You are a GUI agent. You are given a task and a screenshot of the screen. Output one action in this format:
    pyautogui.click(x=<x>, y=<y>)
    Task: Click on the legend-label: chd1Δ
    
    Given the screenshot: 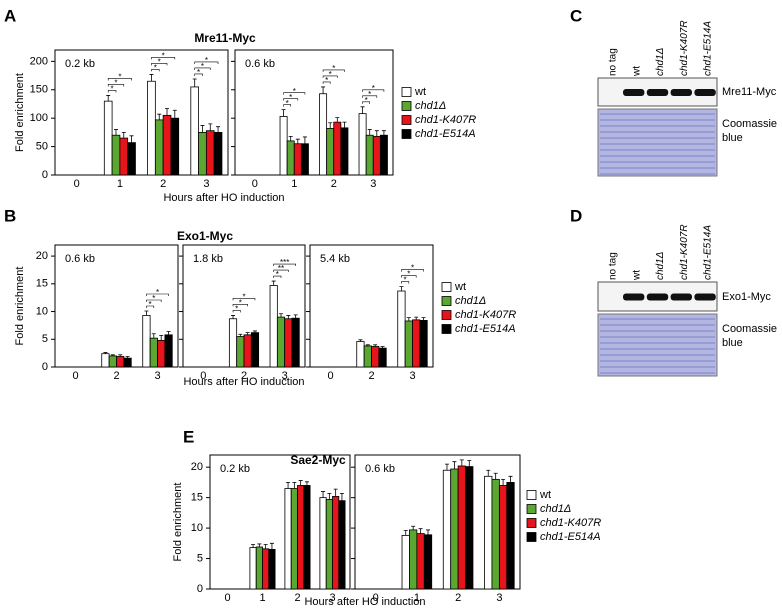 What is the action you would take?
    pyautogui.click(x=555, y=509)
    